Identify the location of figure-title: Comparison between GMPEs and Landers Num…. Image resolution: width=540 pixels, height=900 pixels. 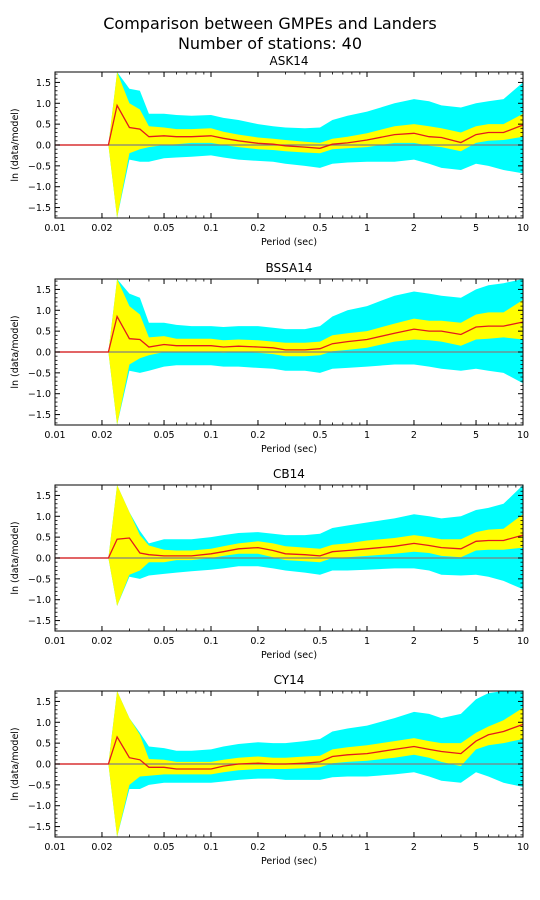
(270, 34).